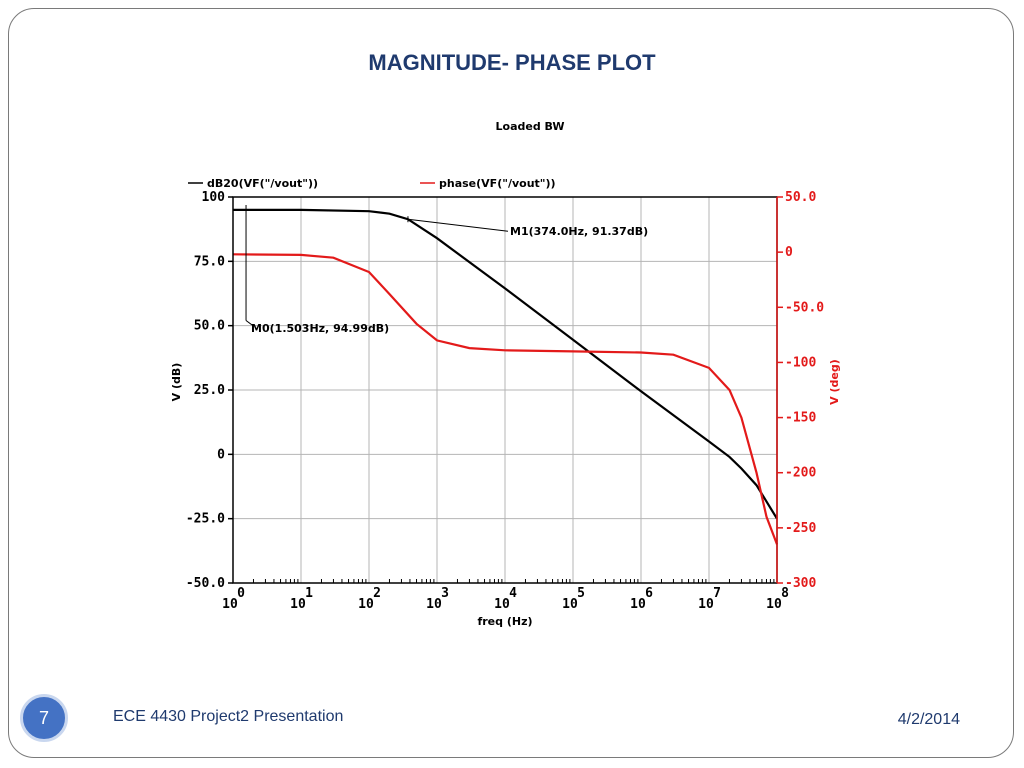 This screenshot has height=768, width=1024. I want to click on x-tick-exponent: 7, so click(717, 593).